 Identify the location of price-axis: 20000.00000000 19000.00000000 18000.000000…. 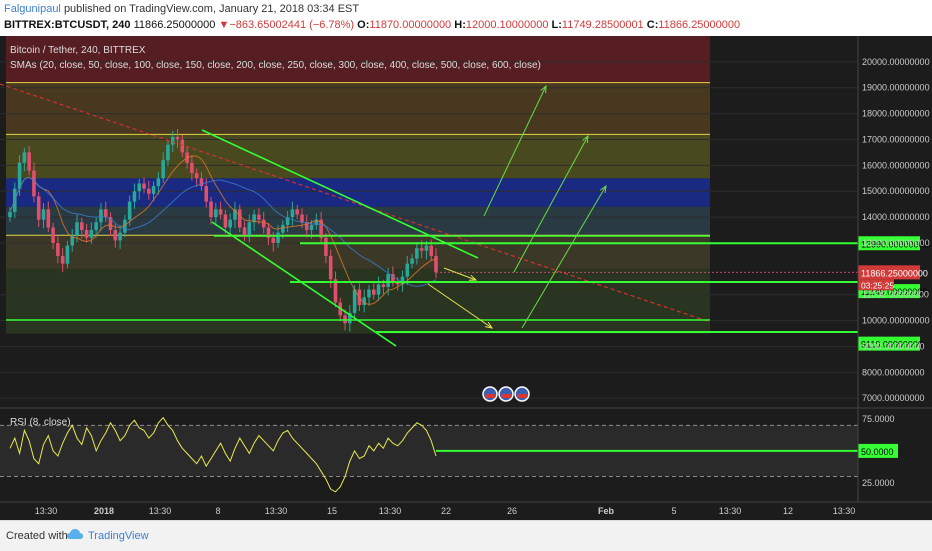
(893, 269).